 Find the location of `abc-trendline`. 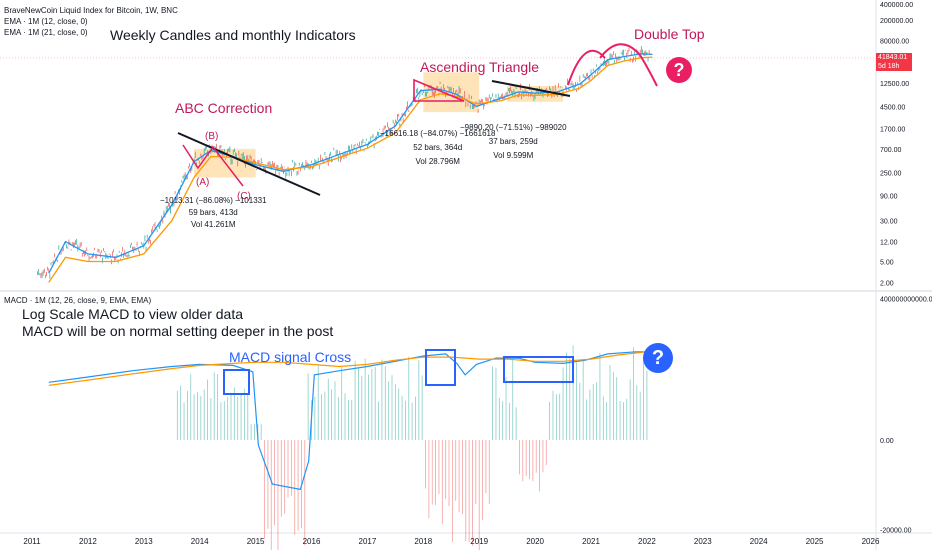

abc-trendline is located at coordinates (249, 164).